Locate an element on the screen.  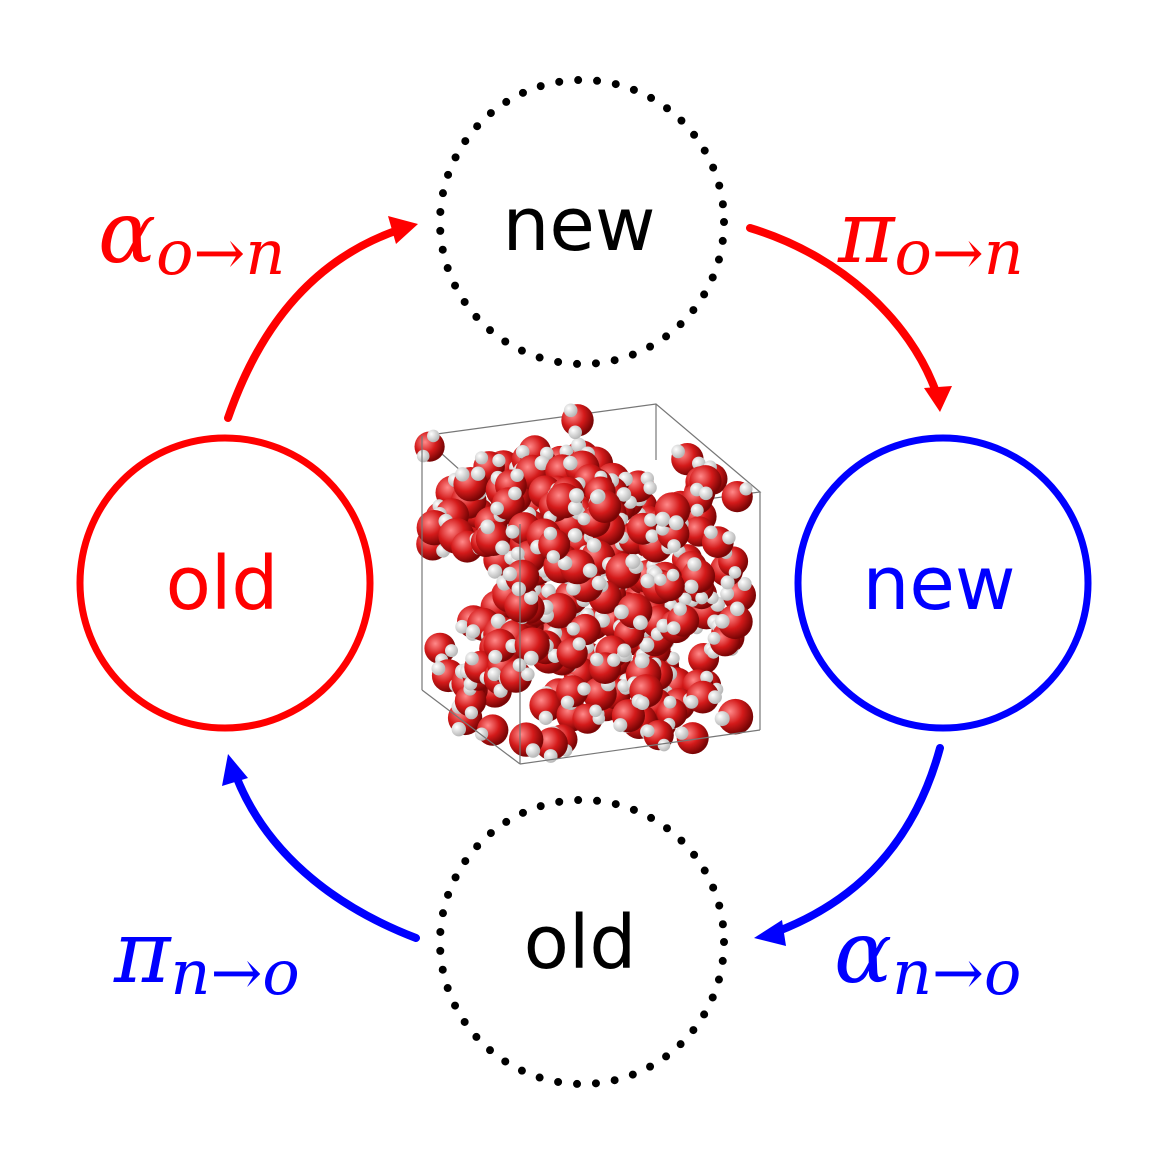
edge-alpha-o-n-label: αo→n is located at coordinates (191, 236).